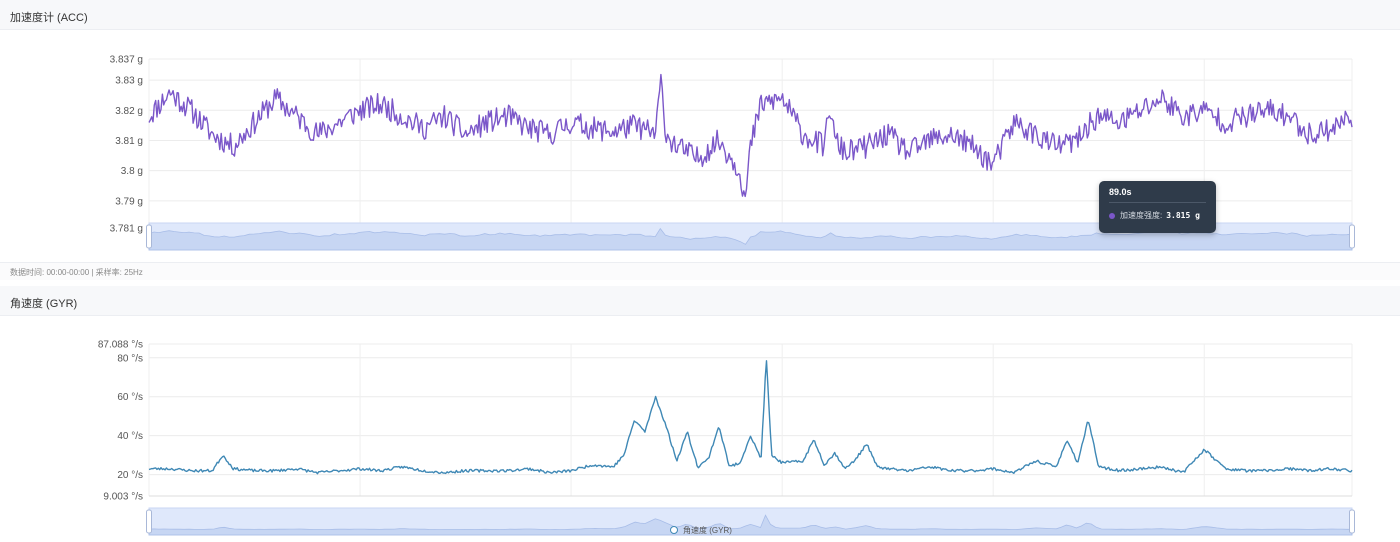 The width and height of the screenshot is (1400, 542). What do you see at coordinates (130, 436) in the screenshot?
I see `y-tick-label: 40 °/s` at bounding box center [130, 436].